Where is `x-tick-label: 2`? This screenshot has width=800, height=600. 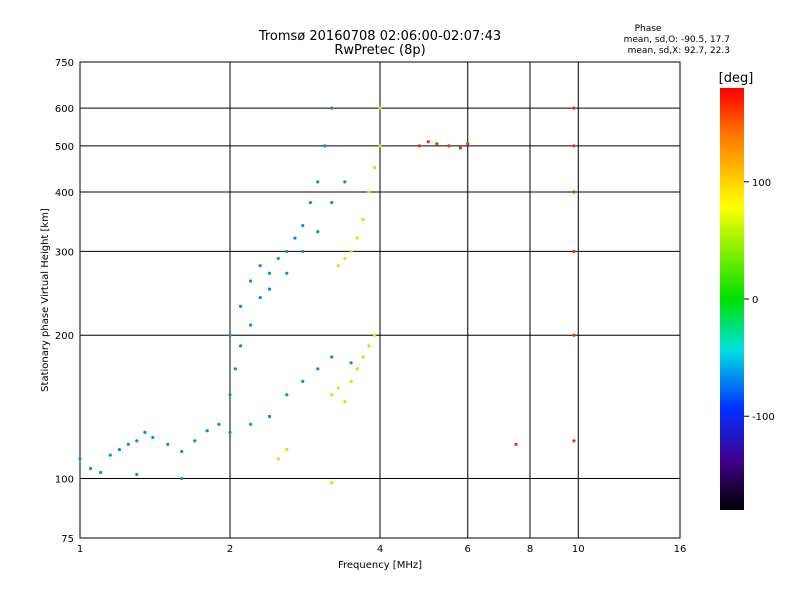 x-tick-label: 2 is located at coordinates (230, 549).